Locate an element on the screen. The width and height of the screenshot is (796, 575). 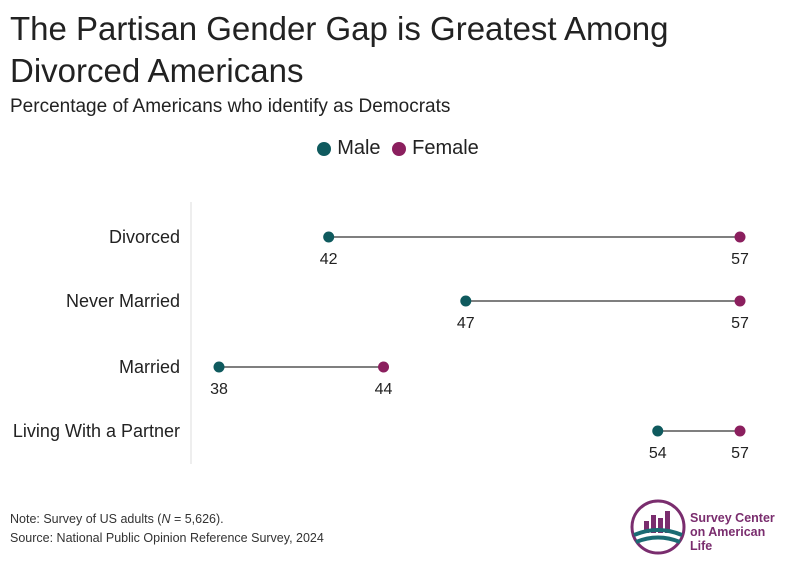
category-label-living-with-a-partner: Living With a Partner is located at coordinates (96, 431).